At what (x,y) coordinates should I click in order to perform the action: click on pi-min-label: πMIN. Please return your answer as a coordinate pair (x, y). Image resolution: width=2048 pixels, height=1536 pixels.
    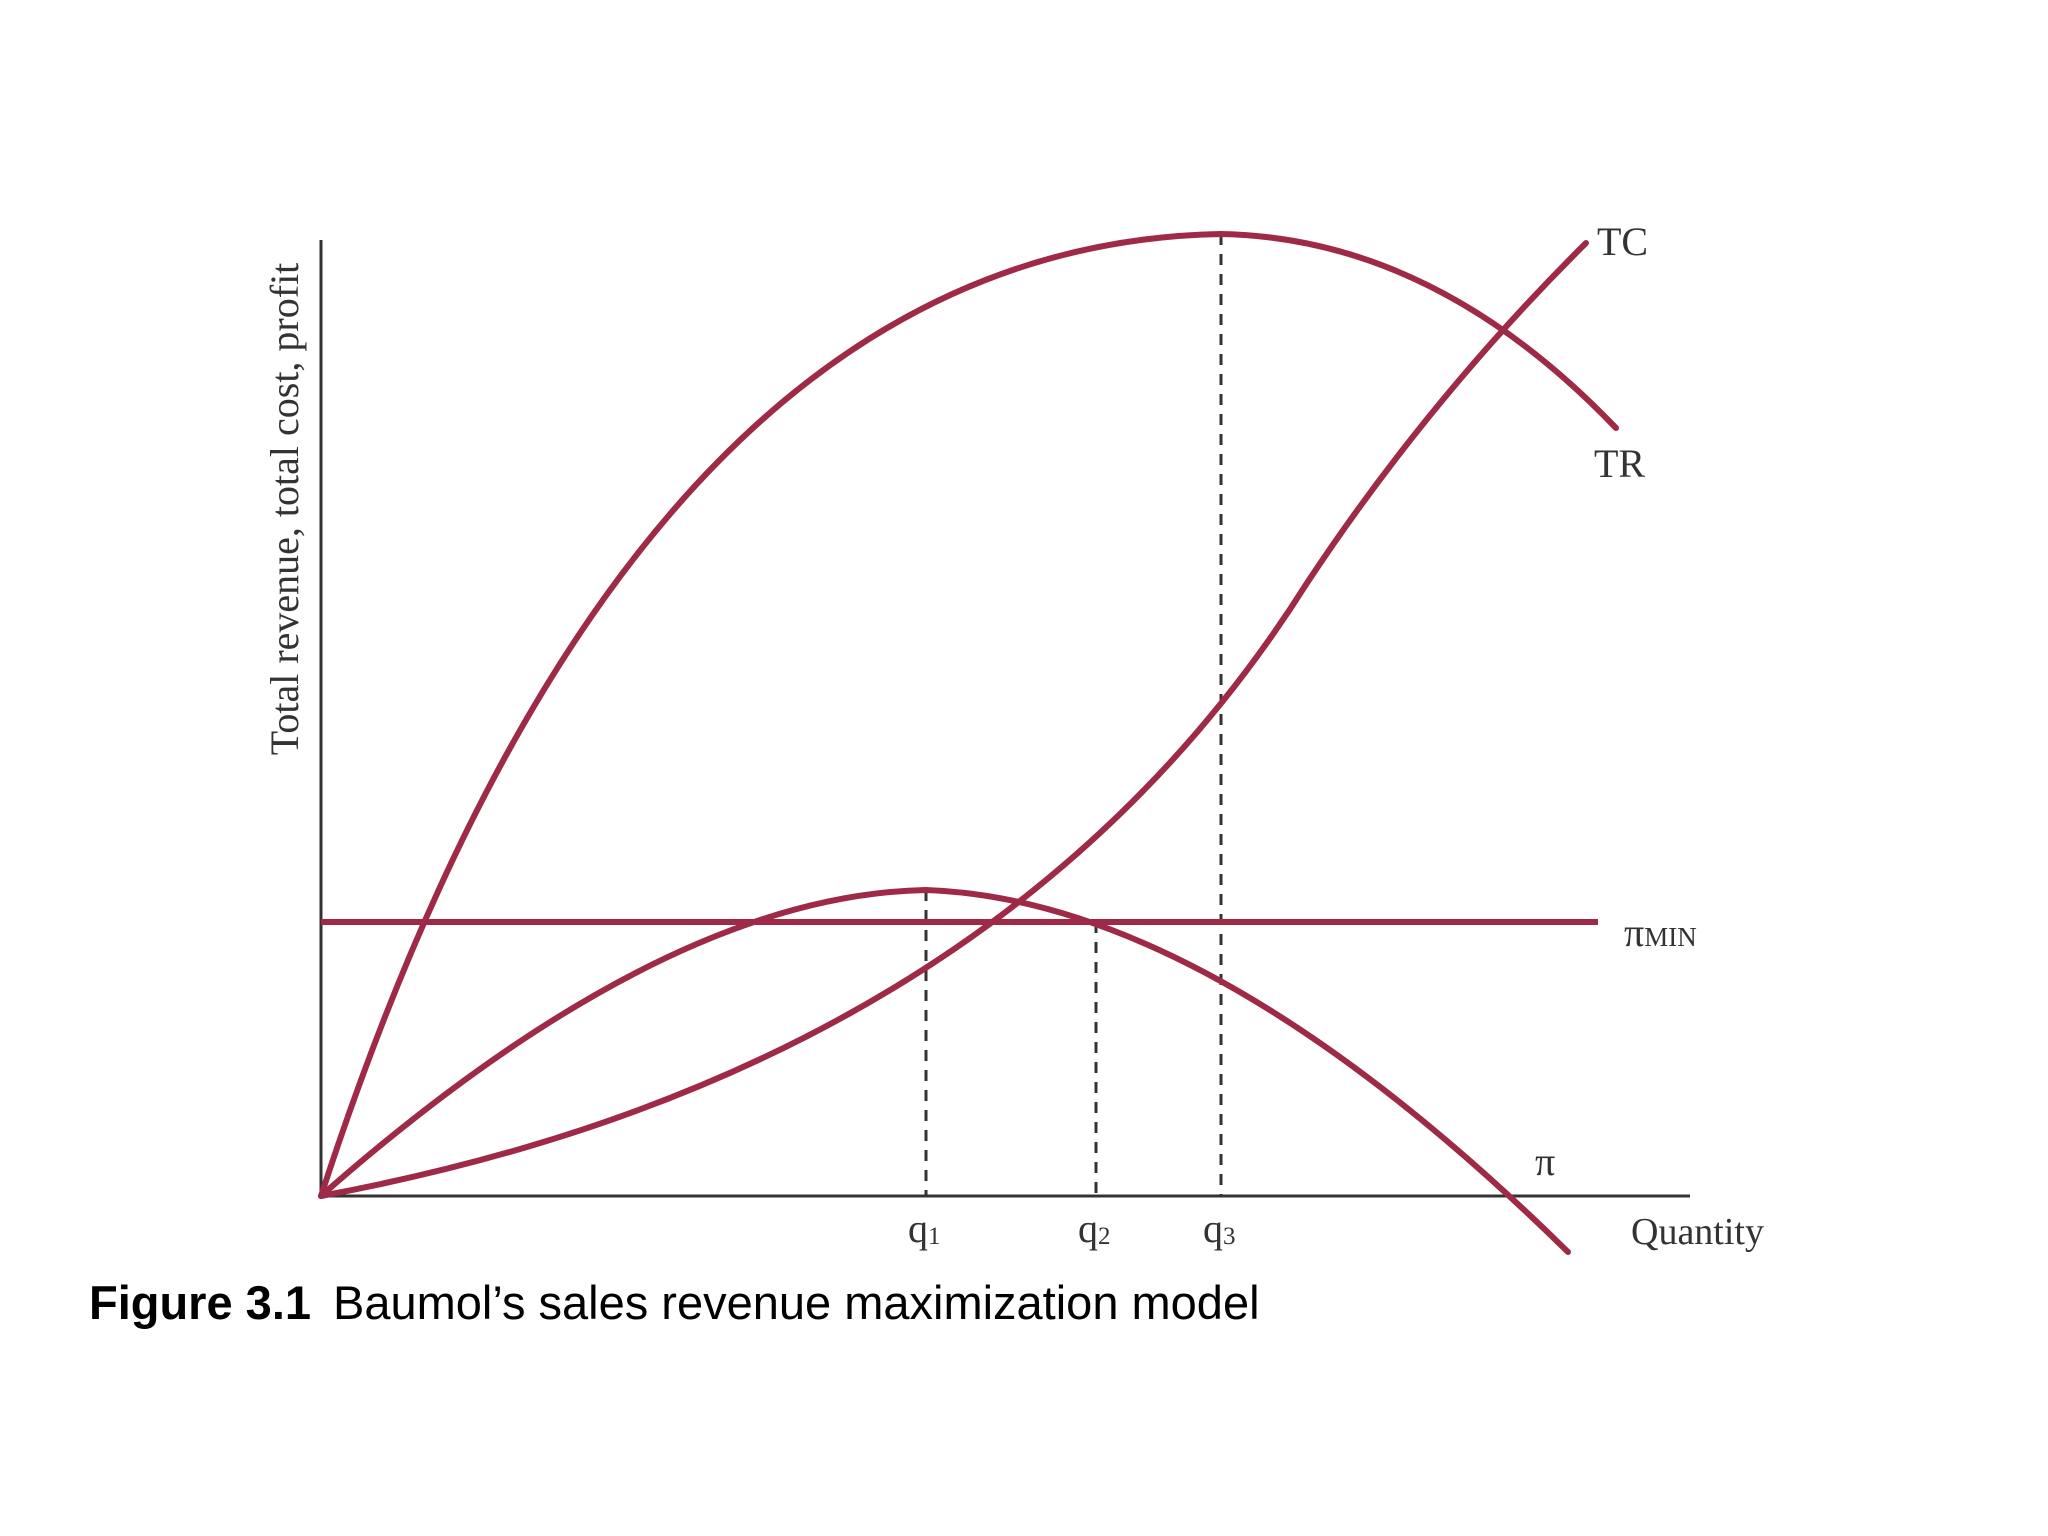
    Looking at the image, I should click on (1660, 932).